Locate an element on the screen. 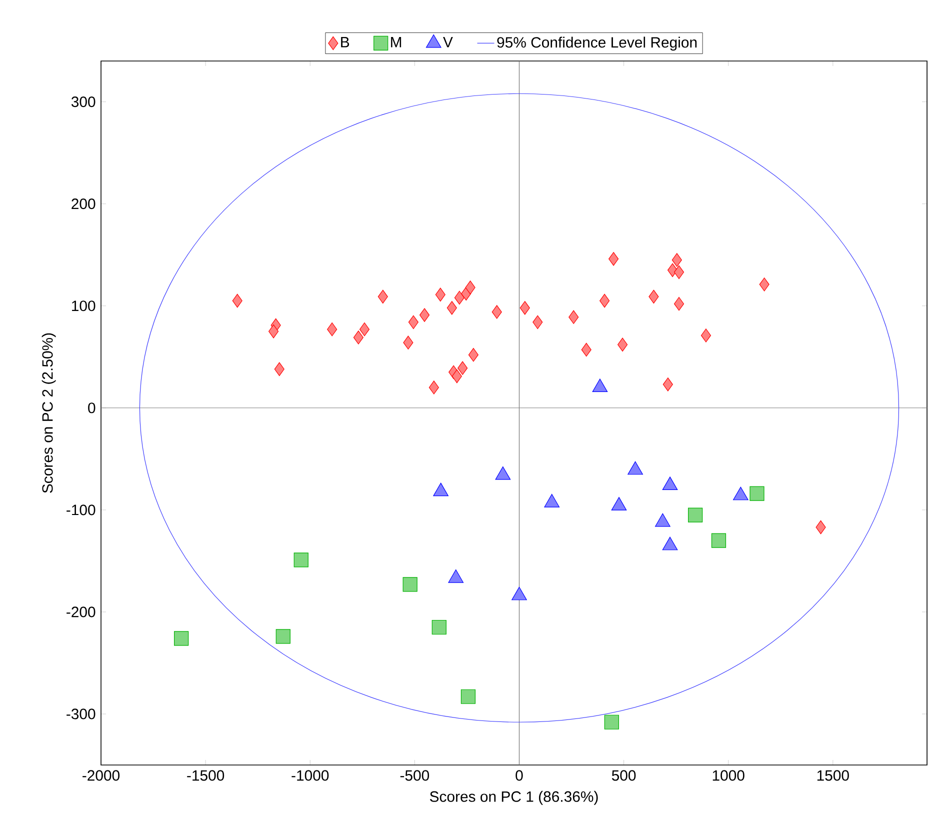 The image size is (928, 830). y-tick-label: -300 is located at coordinates (81, 714).